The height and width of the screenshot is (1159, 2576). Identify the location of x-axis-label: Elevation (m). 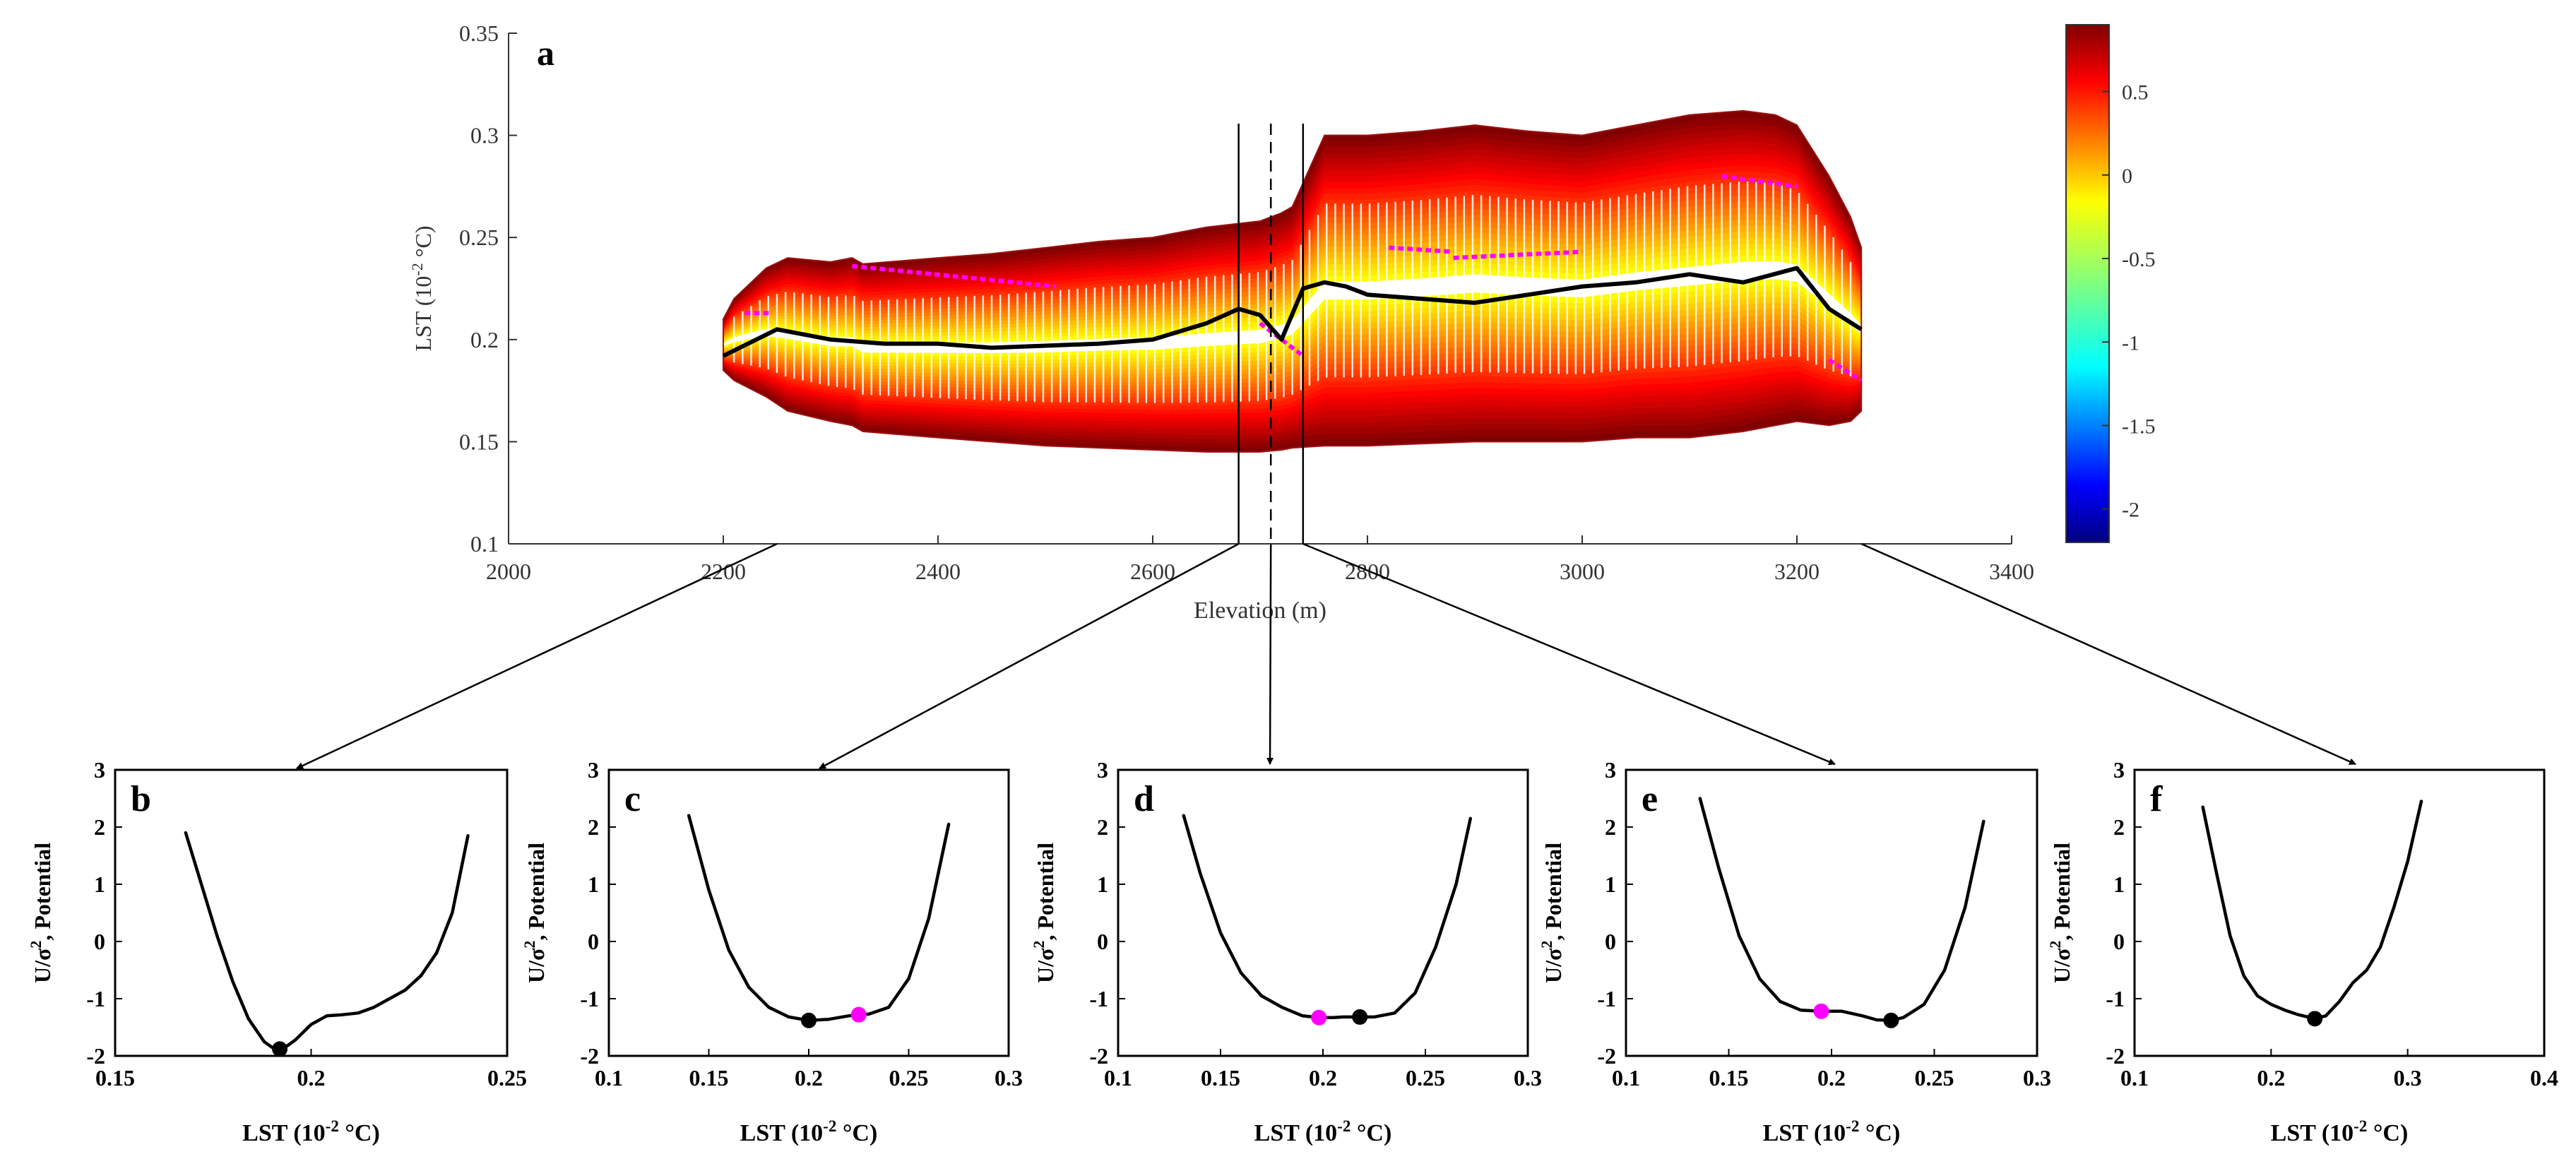
(1260, 611).